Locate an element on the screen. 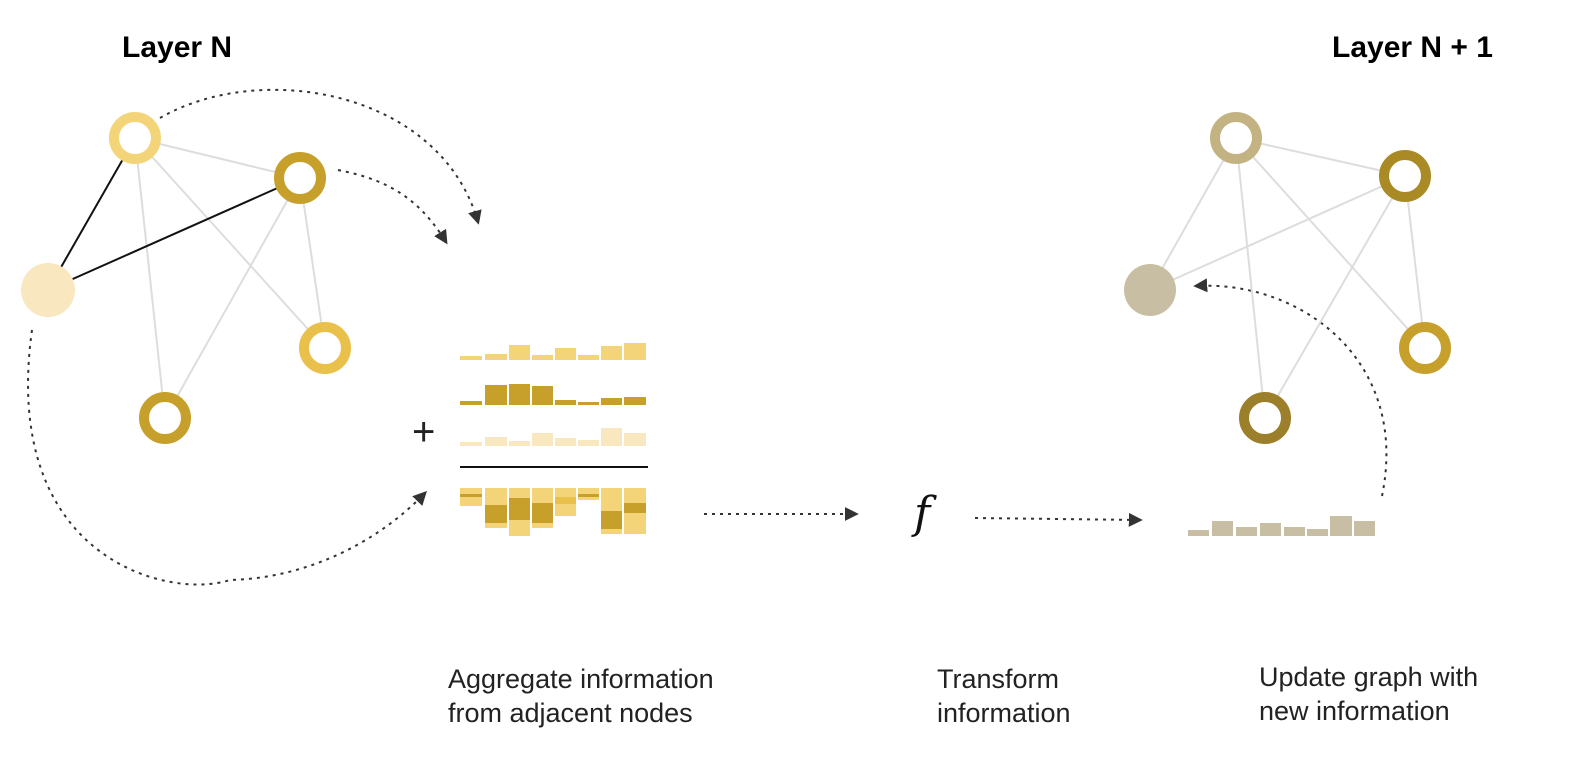  caption-transform-line-1: Transform is located at coordinates (998, 679).